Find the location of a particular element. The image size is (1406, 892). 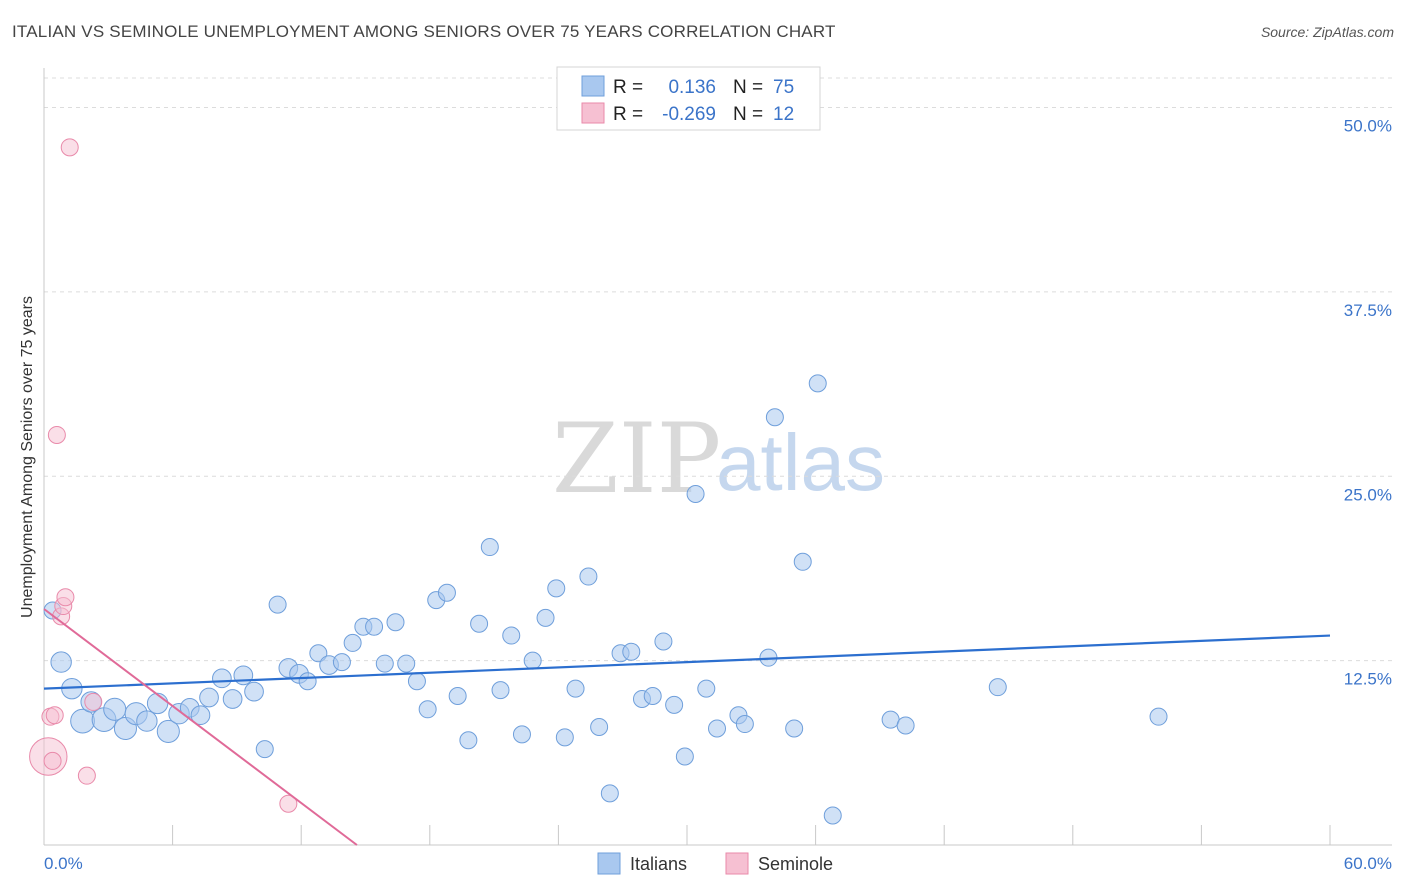

bottom-legend-swatch-seminole is located at coordinates (737, 863).